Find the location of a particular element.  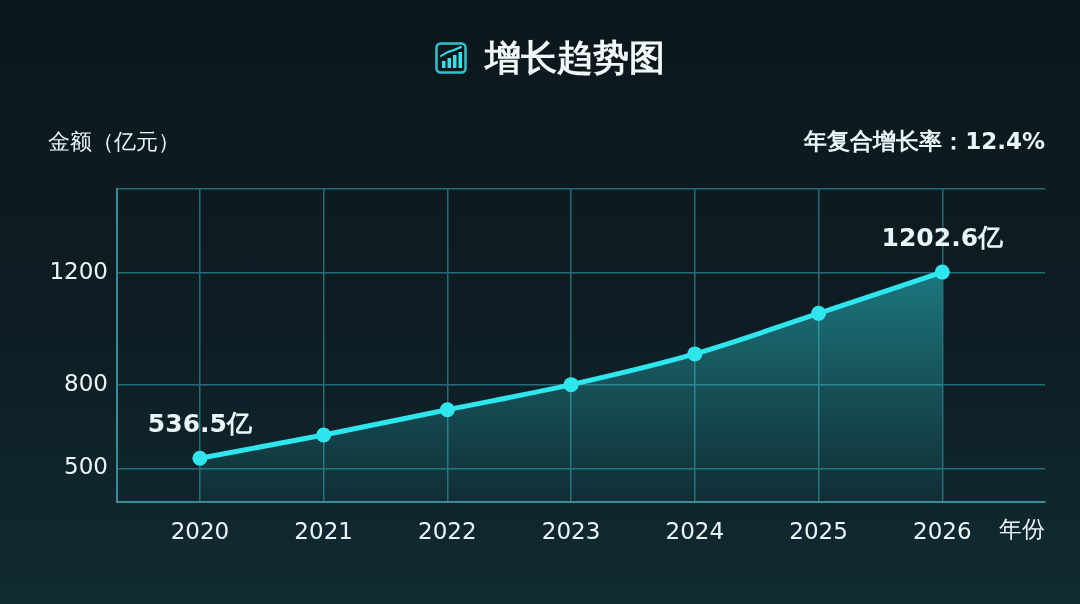

y-tick-label: 1200 is located at coordinates (78, 270).